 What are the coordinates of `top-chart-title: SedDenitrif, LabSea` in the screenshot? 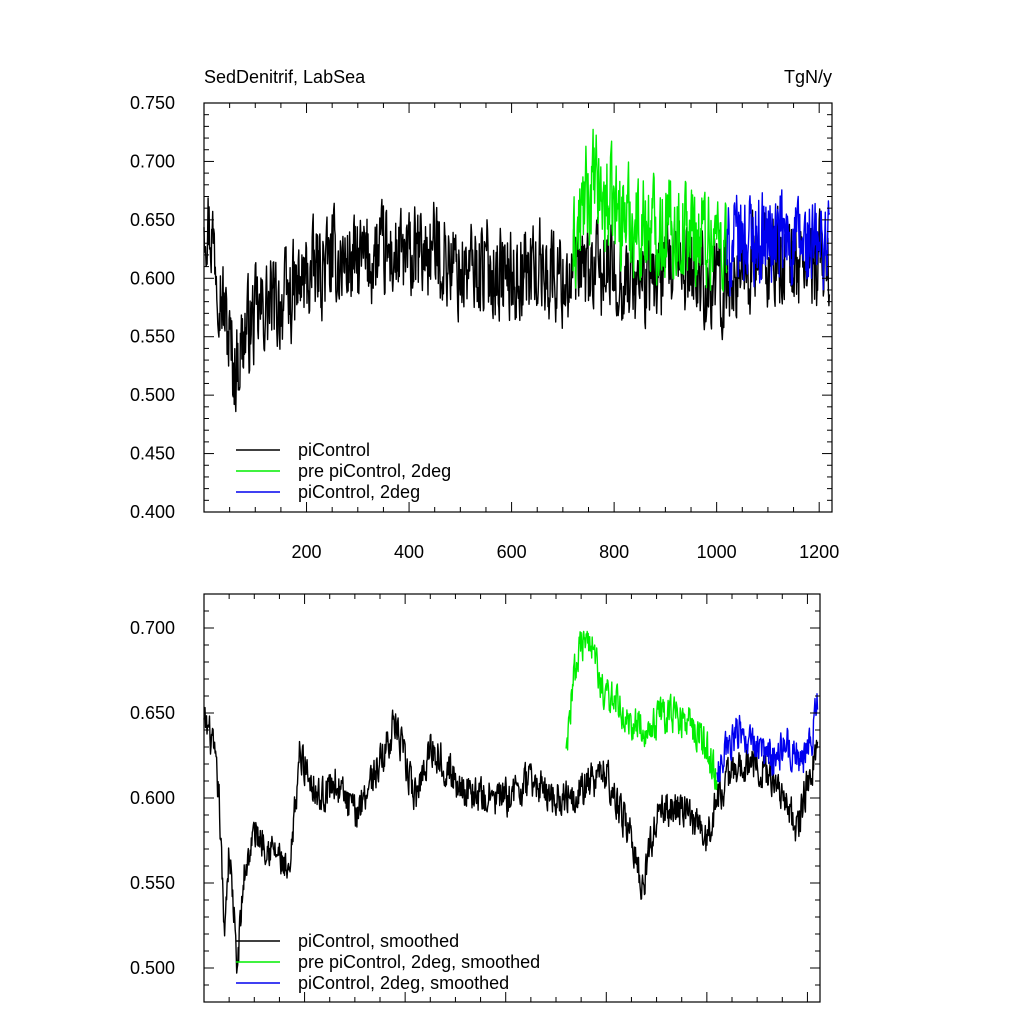 It's located at (285, 77).